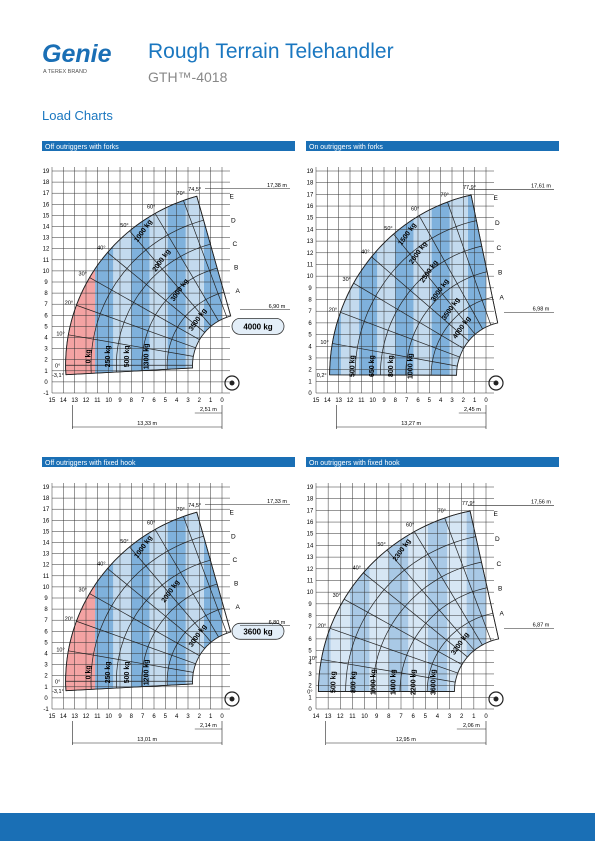  I want to click on x-tick-label: 0, so click(222, 401).